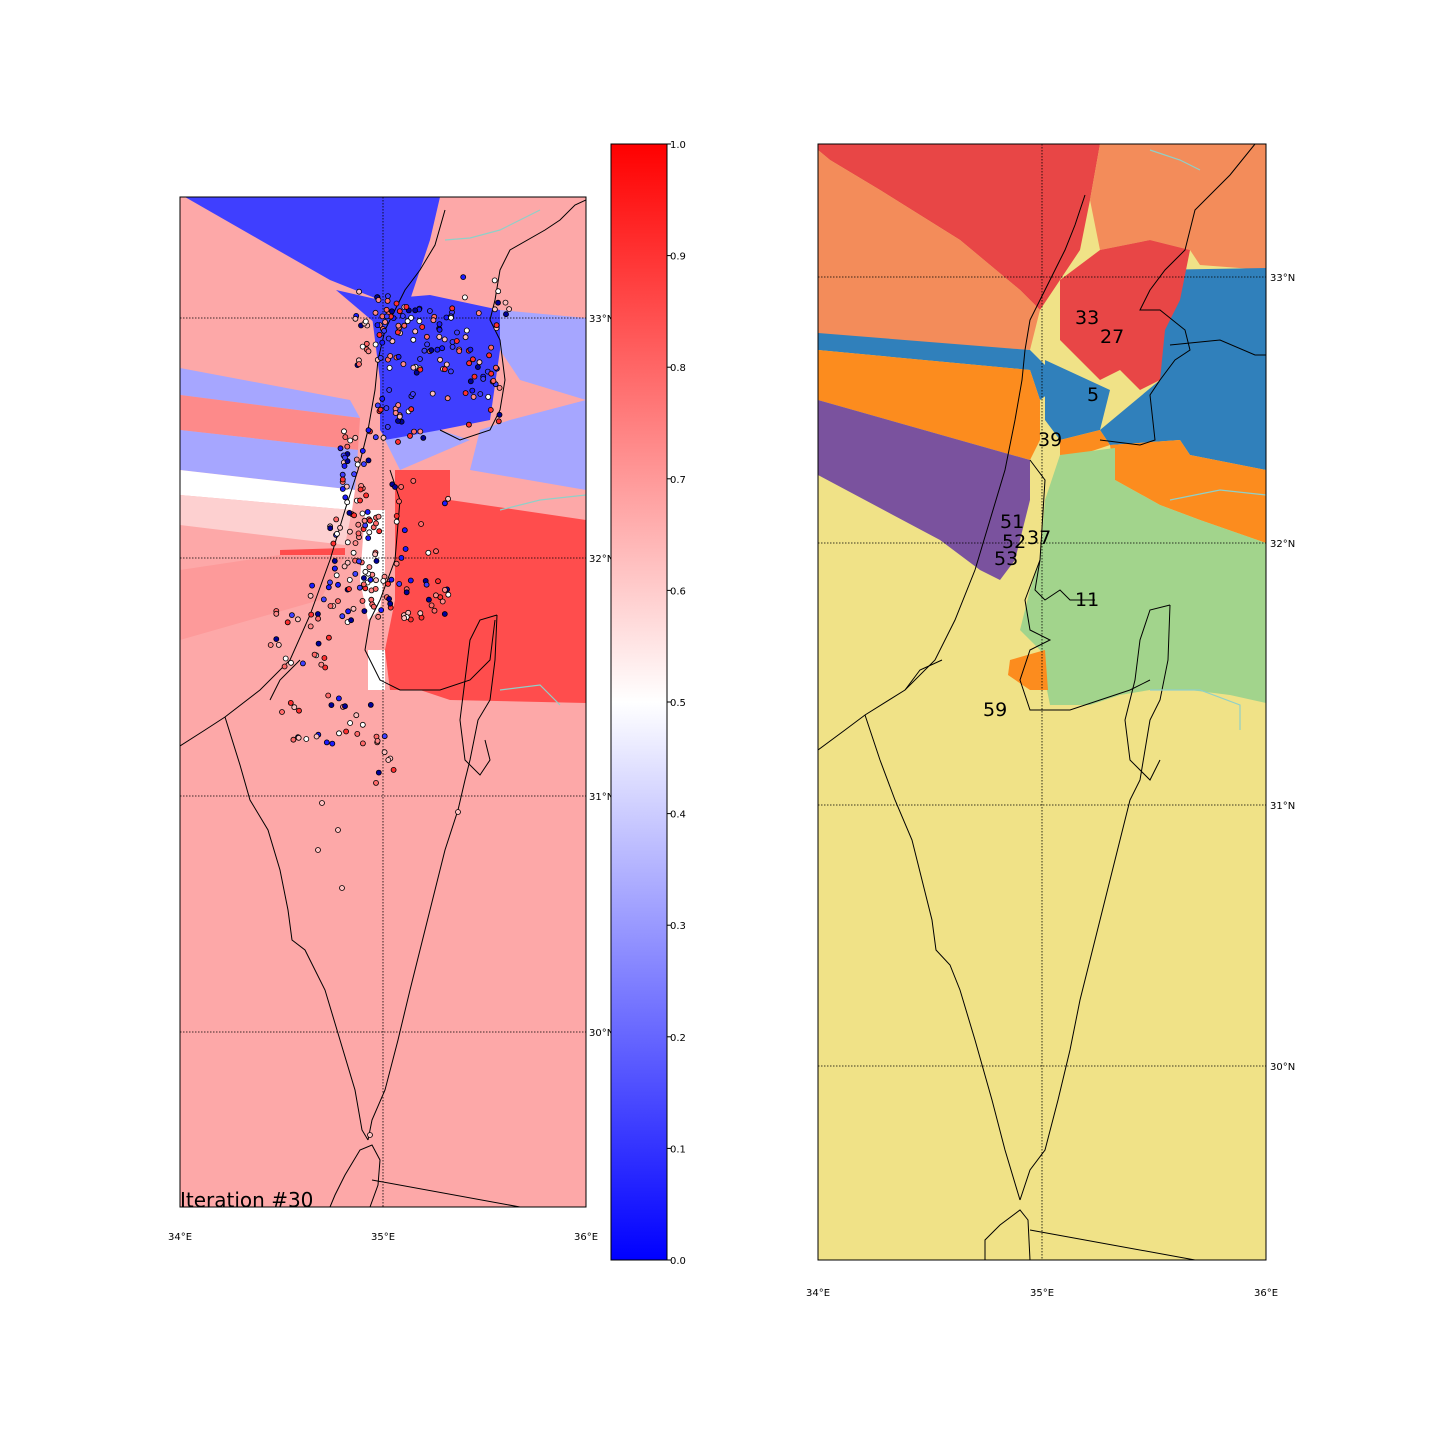 The image size is (1440, 1440). Describe the element at coordinates (1028, 670) in the screenshot. I see `right-orange-south` at that location.